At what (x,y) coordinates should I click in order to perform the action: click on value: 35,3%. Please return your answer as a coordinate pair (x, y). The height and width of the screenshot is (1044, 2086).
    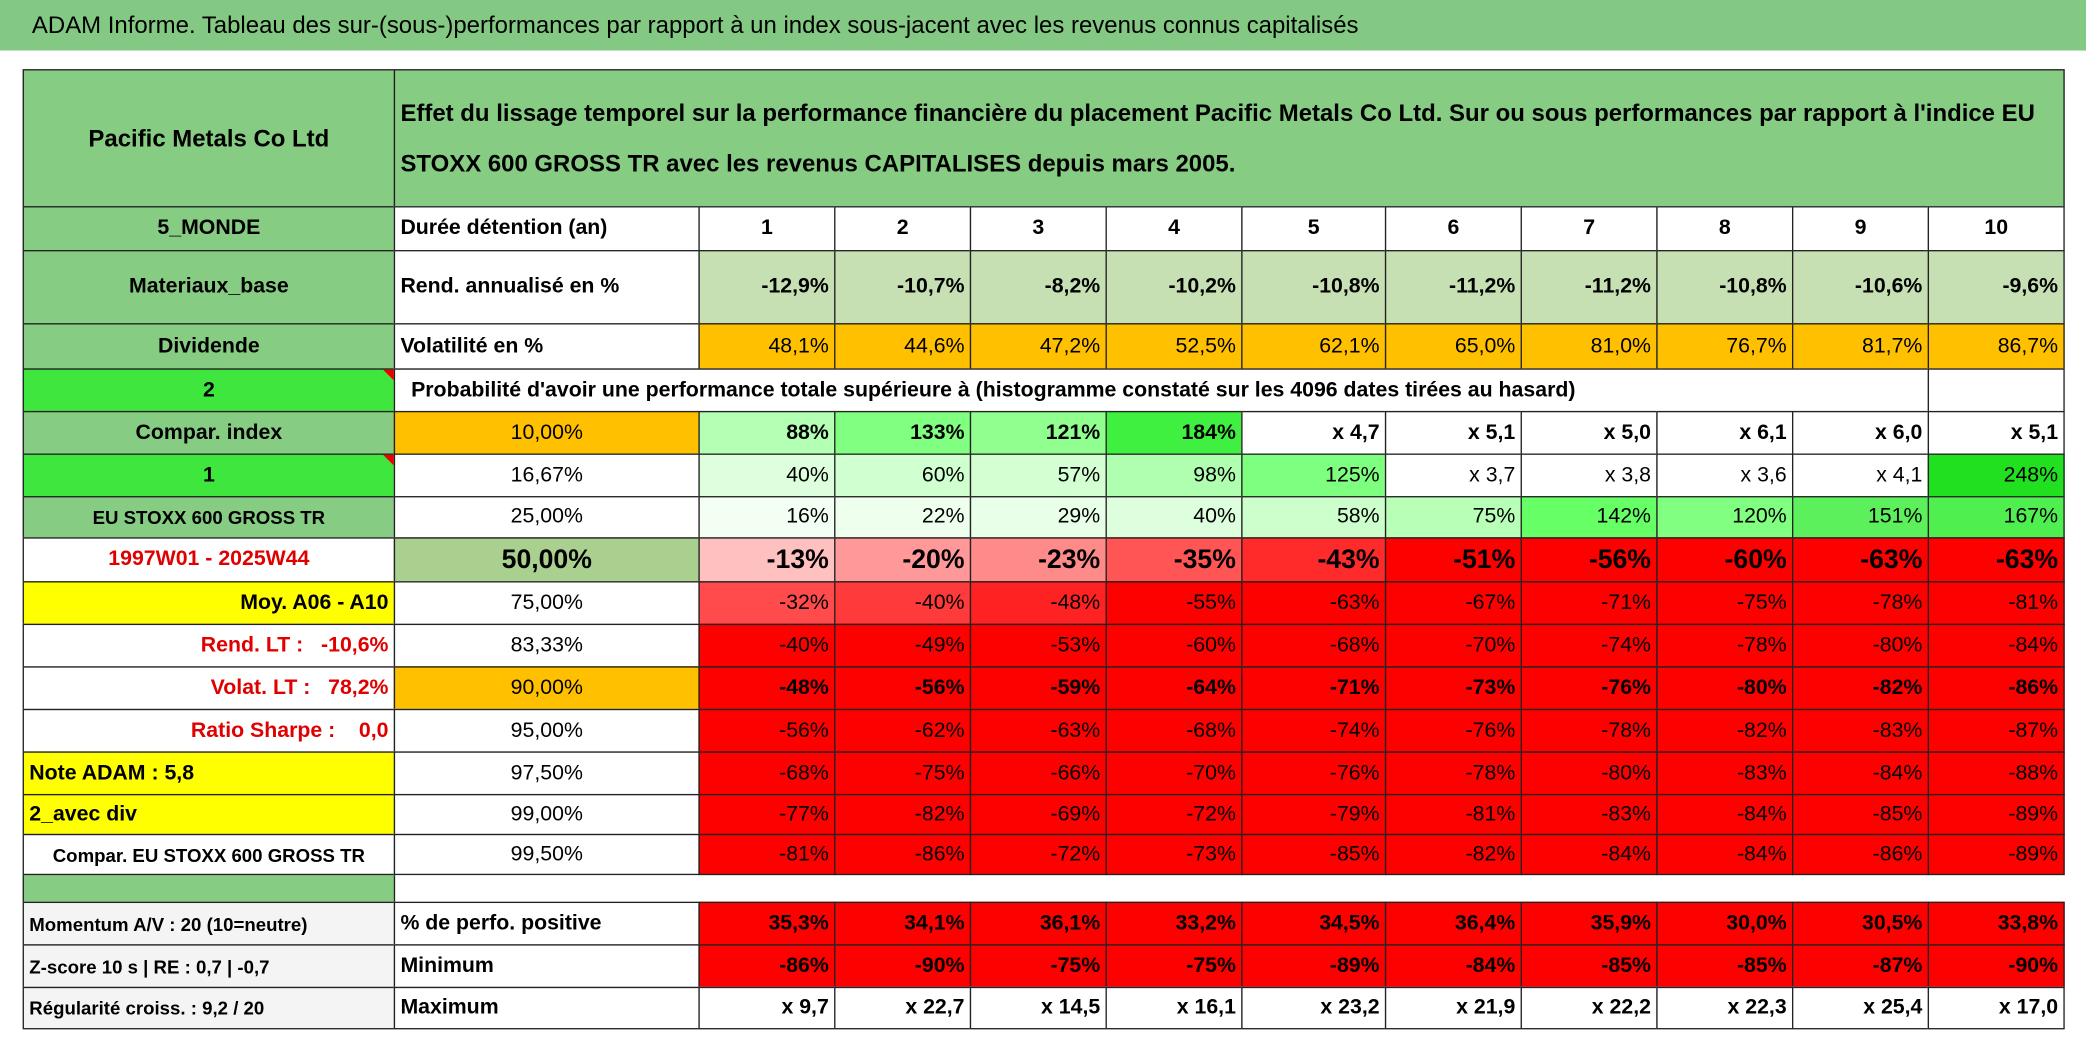
    Looking at the image, I should click on (767, 923).